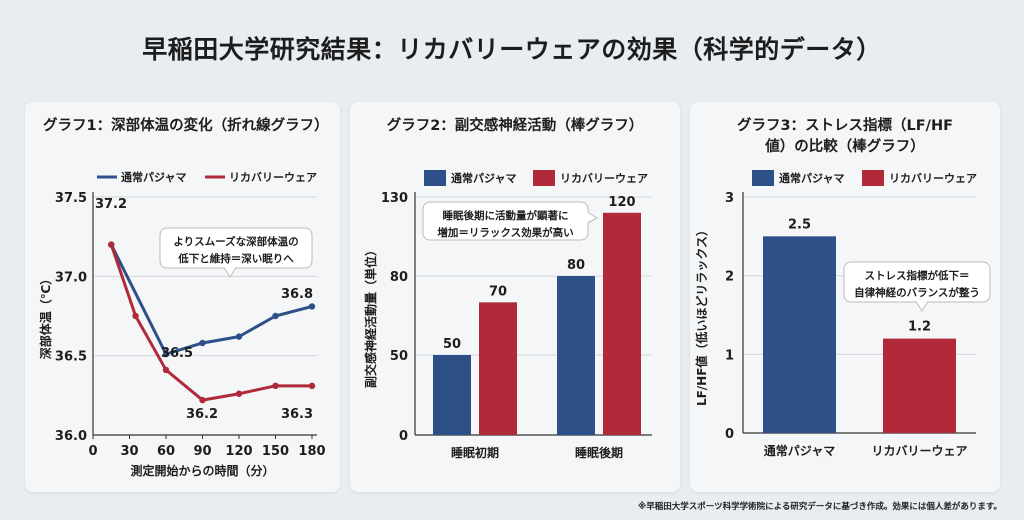 The width and height of the screenshot is (1024, 520). I want to click on bar-value-label: 70, so click(498, 291).